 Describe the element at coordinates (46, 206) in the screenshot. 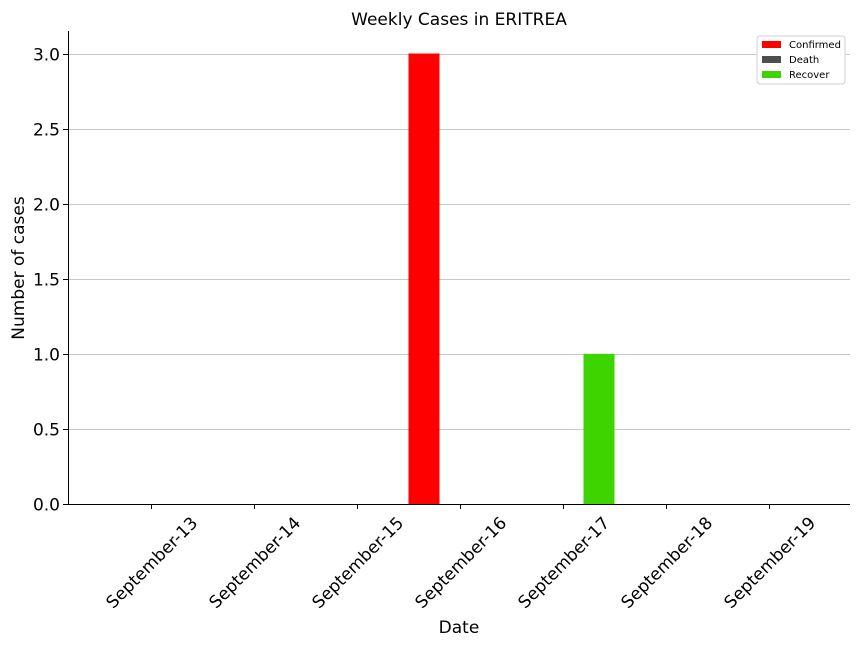

I see `y-tick-label: 2.0` at that location.